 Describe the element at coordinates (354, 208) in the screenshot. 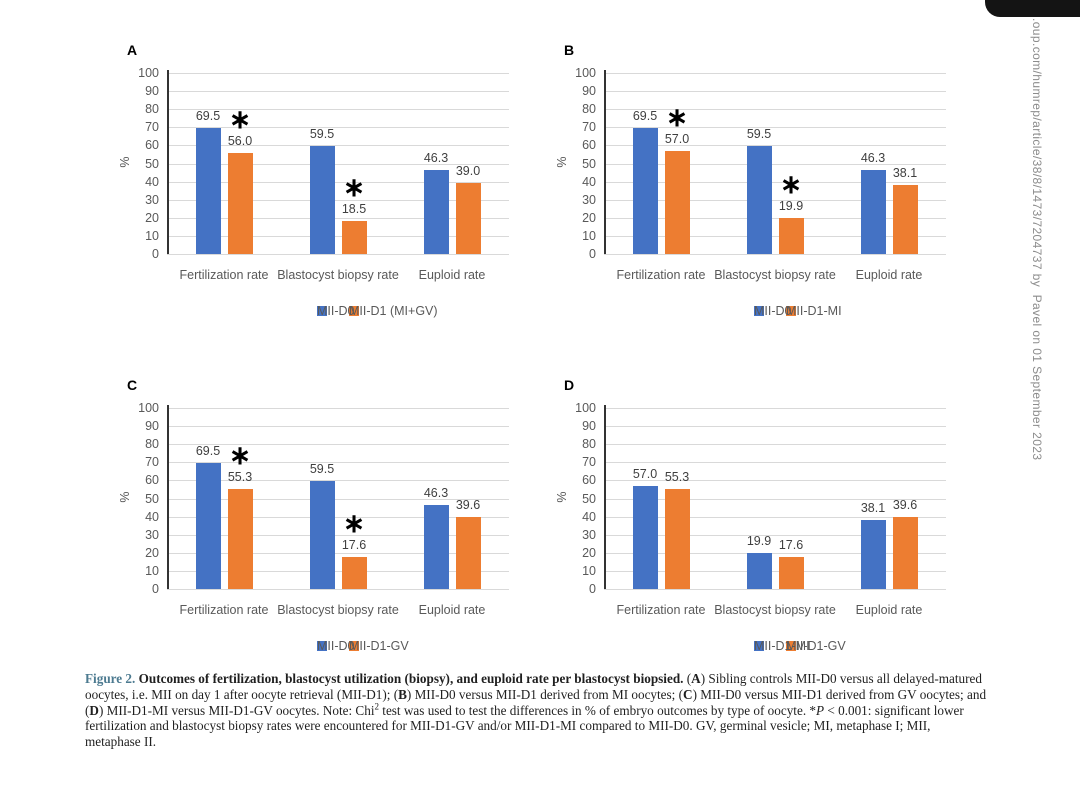

I see `value-label: 18.5` at that location.